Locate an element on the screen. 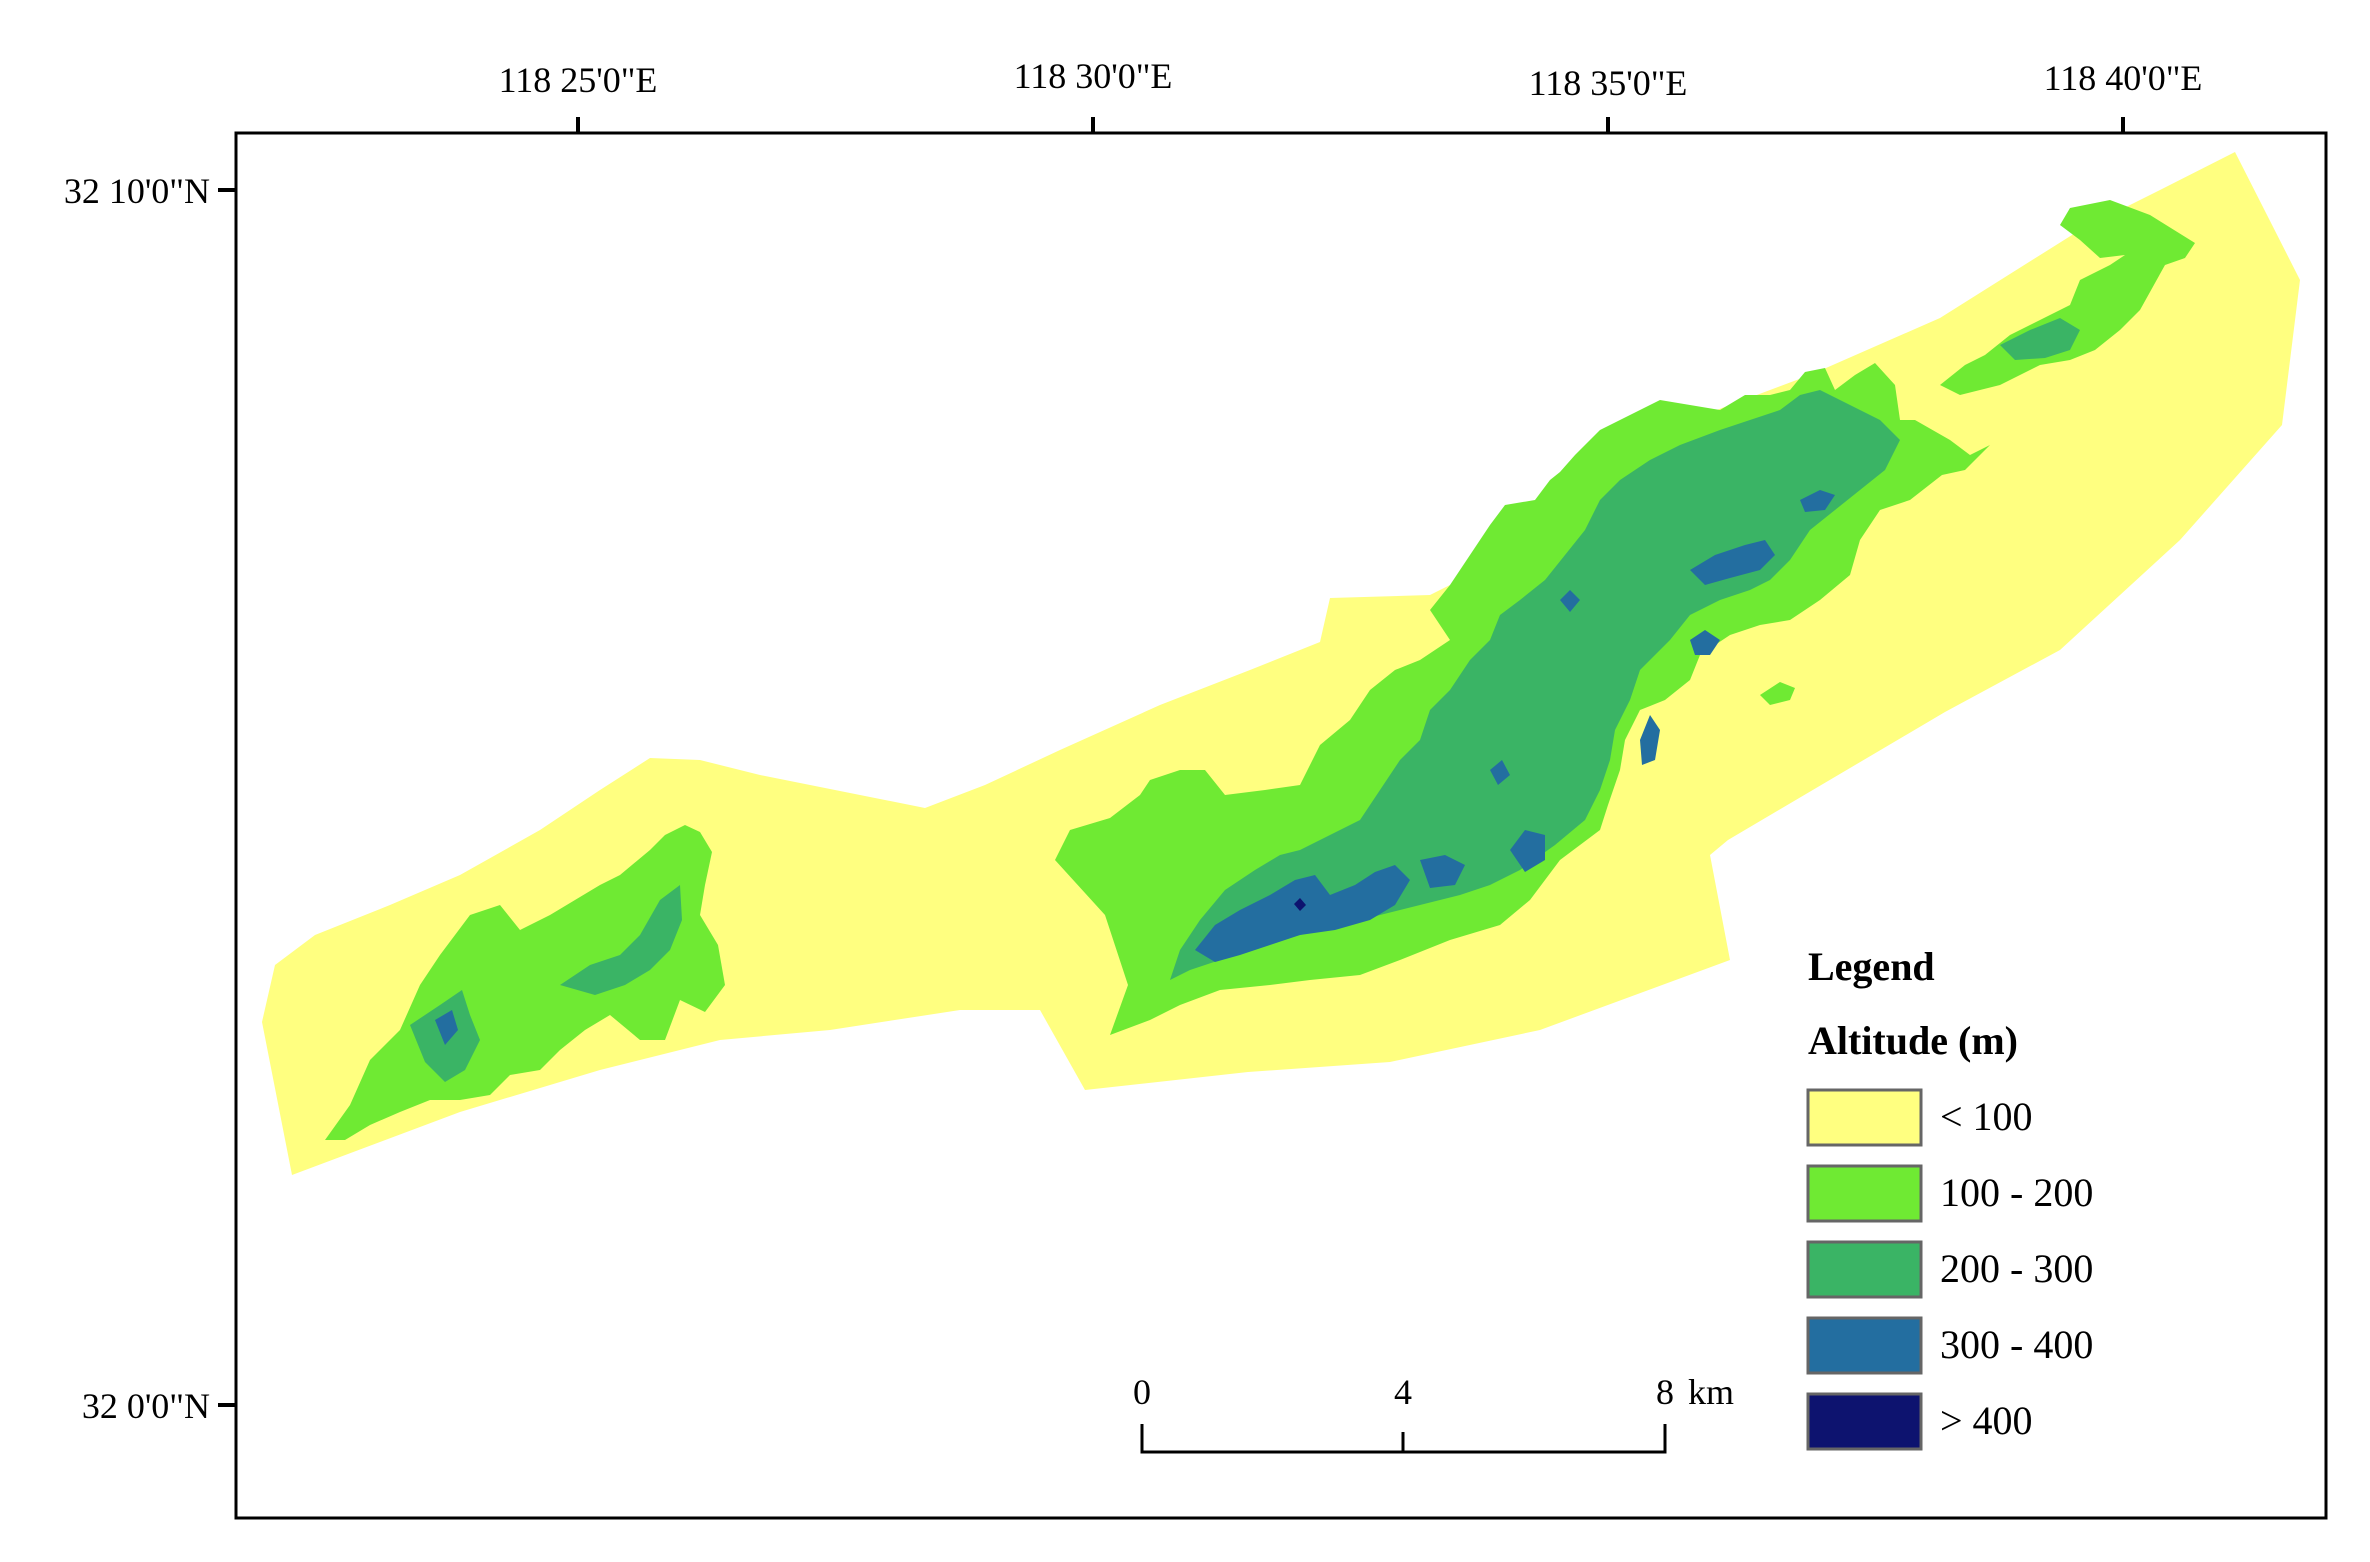  scale-label: 0 is located at coordinates (1142, 1392).